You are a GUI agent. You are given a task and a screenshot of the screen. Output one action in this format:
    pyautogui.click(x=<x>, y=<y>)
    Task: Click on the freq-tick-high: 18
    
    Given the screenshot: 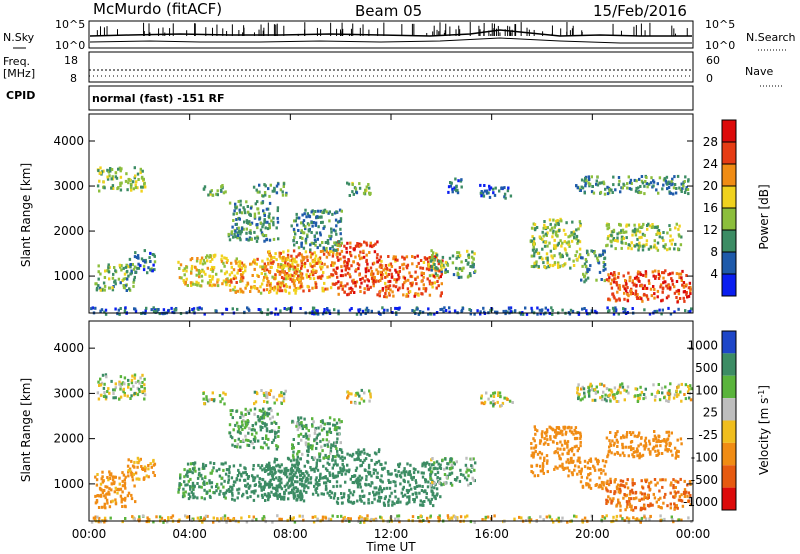 What is the action you would take?
    pyautogui.click(x=71, y=60)
    